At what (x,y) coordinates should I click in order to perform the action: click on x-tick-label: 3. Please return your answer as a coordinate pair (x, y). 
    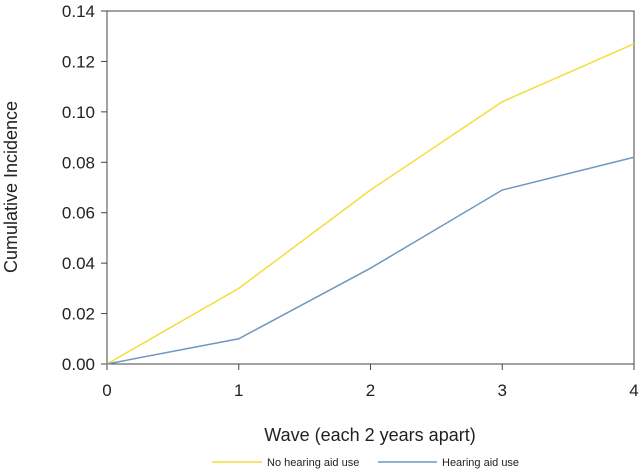
    Looking at the image, I should click on (502, 390).